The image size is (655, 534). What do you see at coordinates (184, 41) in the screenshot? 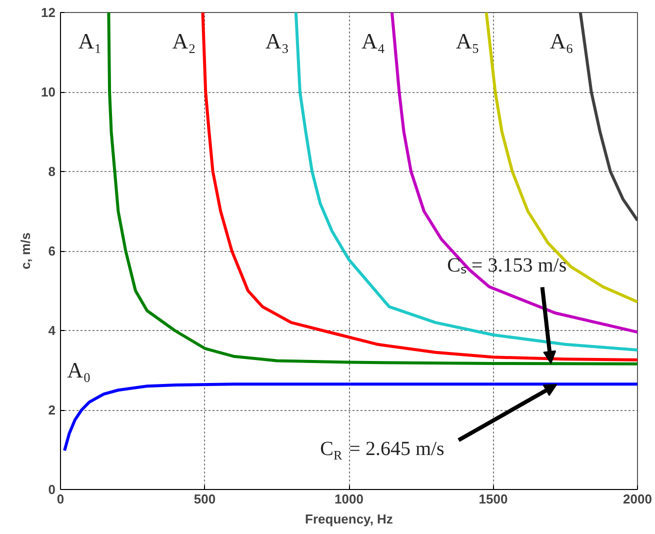
I see `series-label: A₂` at bounding box center [184, 41].